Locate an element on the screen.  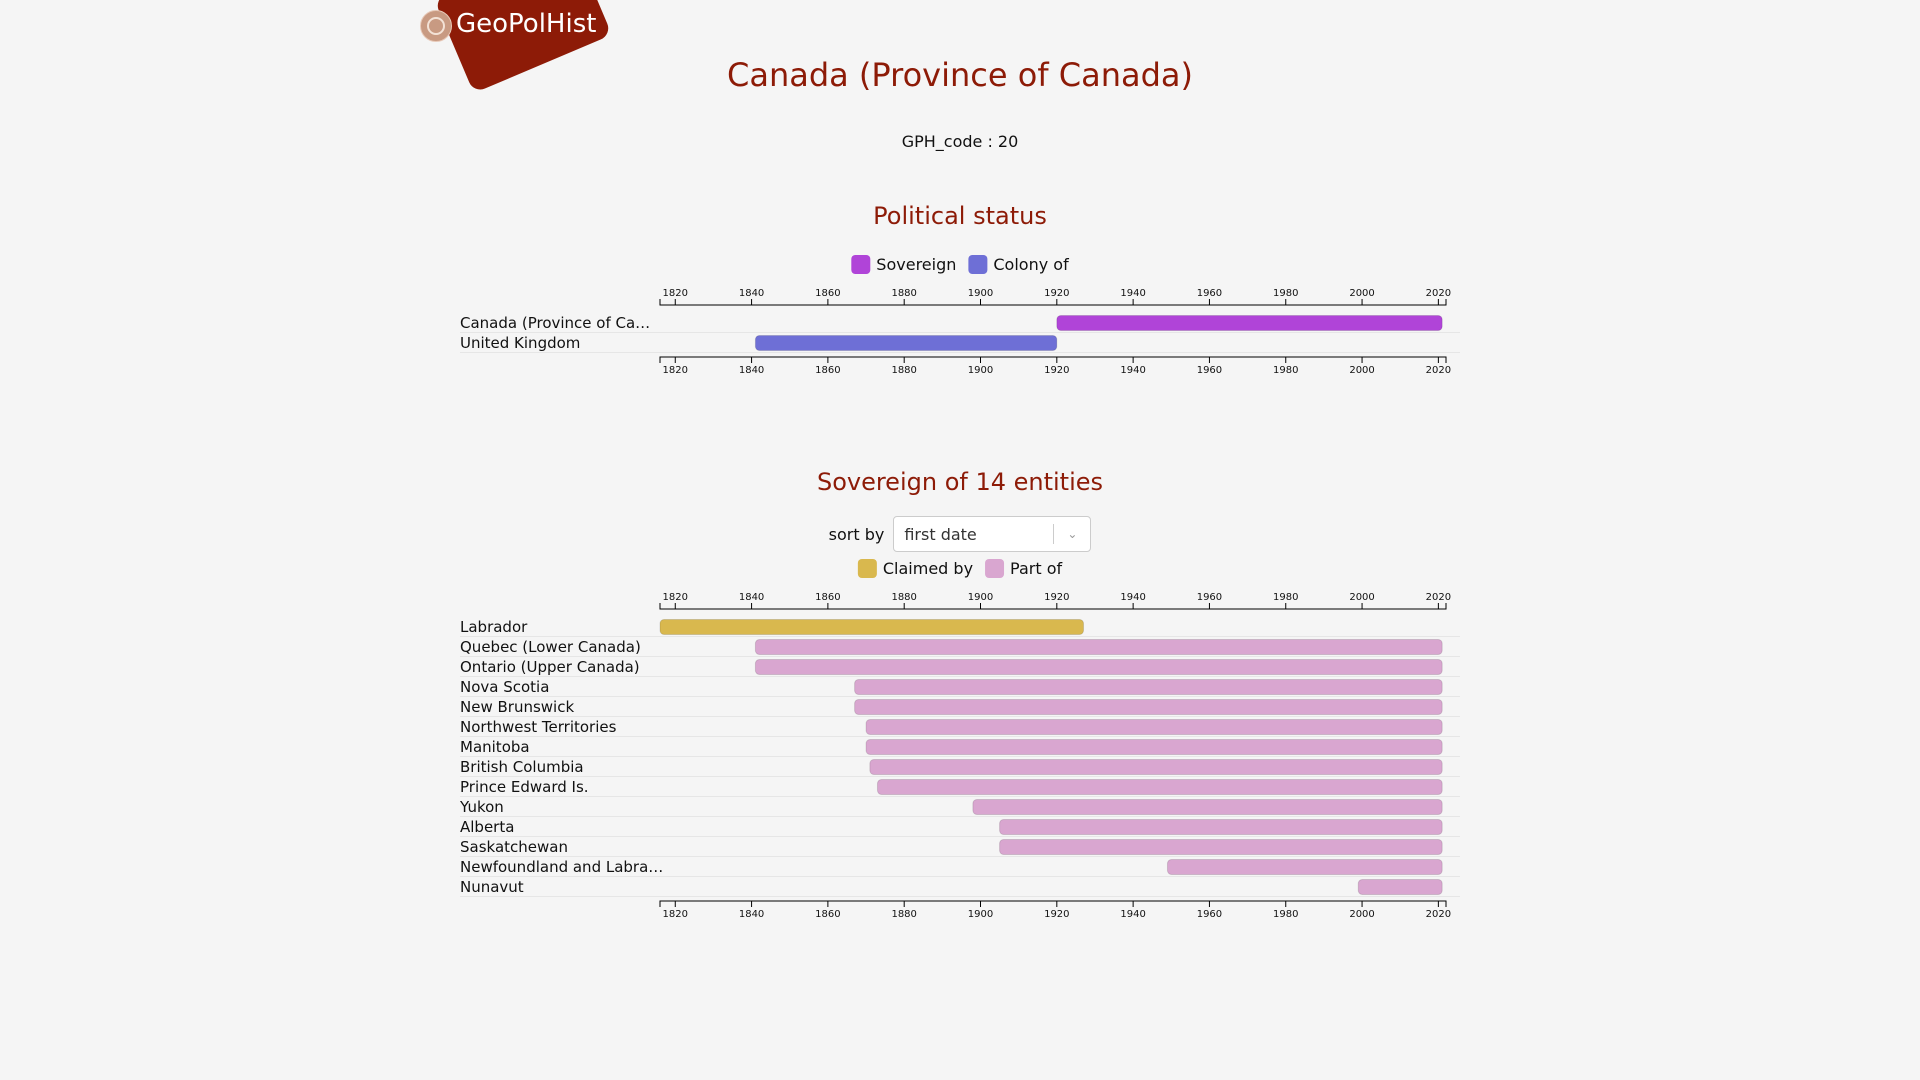
logo-name: GeoPolHist is located at coordinates (526, 24).